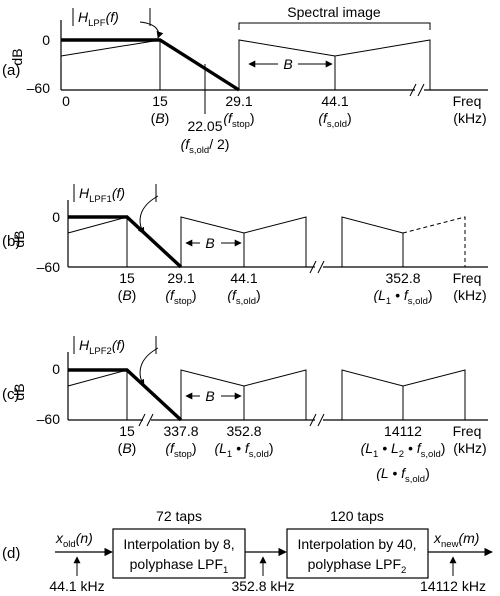 The image size is (500, 596). Describe the element at coordinates (102, 347) in the screenshot. I see `panel-c-filter-label: HLPF2(f)` at that location.